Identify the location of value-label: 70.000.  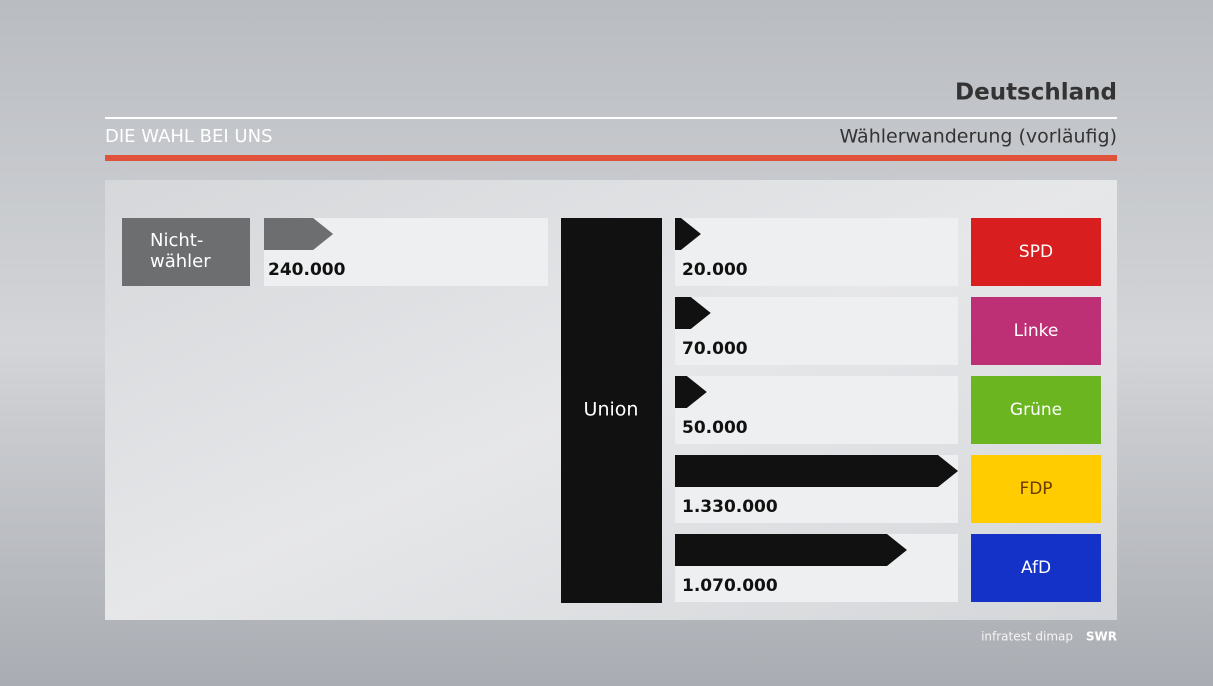
(715, 349).